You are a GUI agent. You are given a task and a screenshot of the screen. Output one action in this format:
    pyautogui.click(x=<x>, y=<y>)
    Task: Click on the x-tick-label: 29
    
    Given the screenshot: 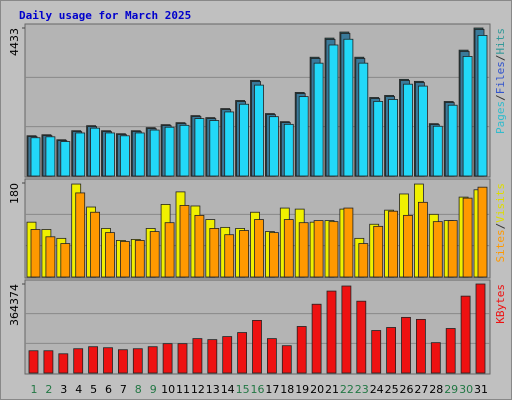 What is the action you would take?
    pyautogui.click(x=451, y=389)
    